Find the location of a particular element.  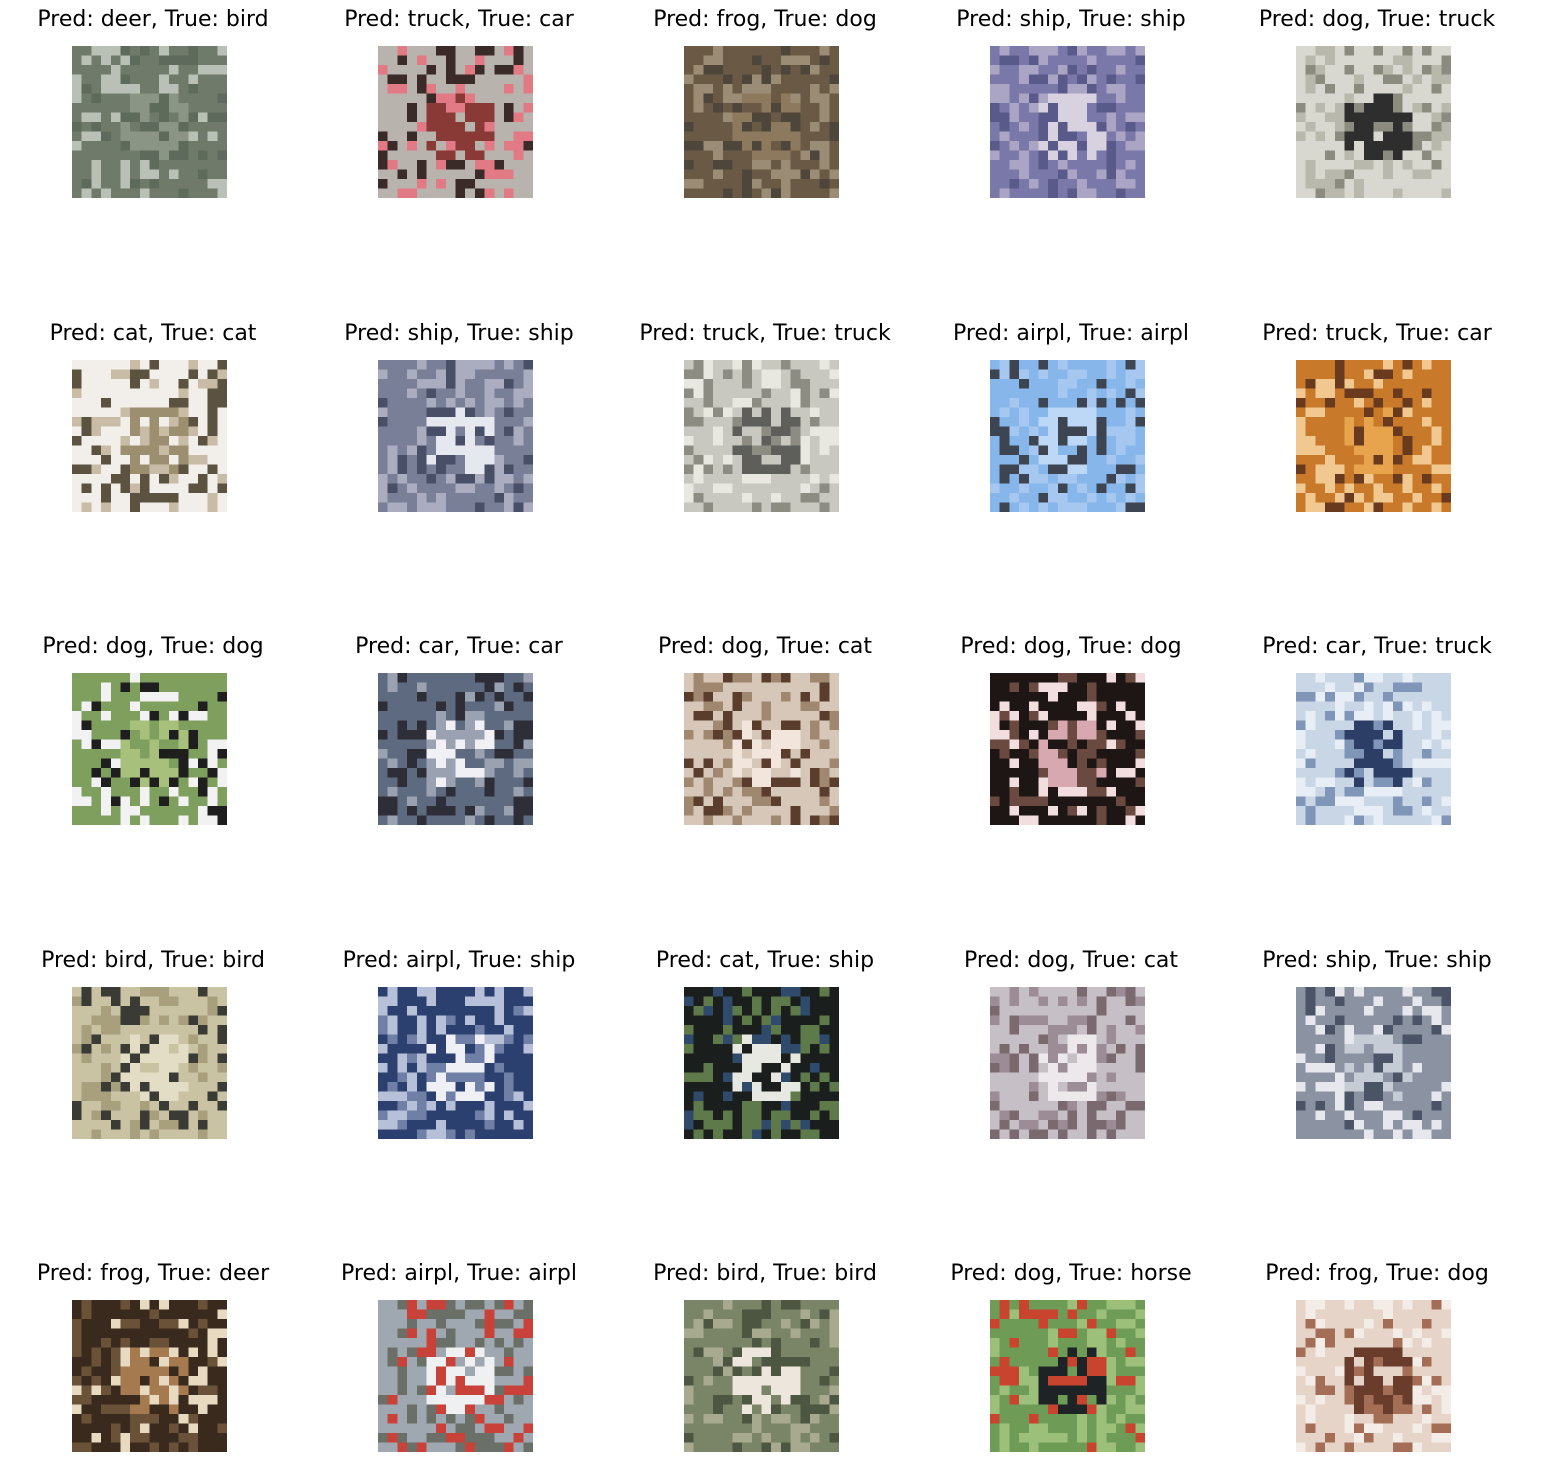

prediction-panel: Pred: dog, True: truck is located at coordinates (1377, 100).